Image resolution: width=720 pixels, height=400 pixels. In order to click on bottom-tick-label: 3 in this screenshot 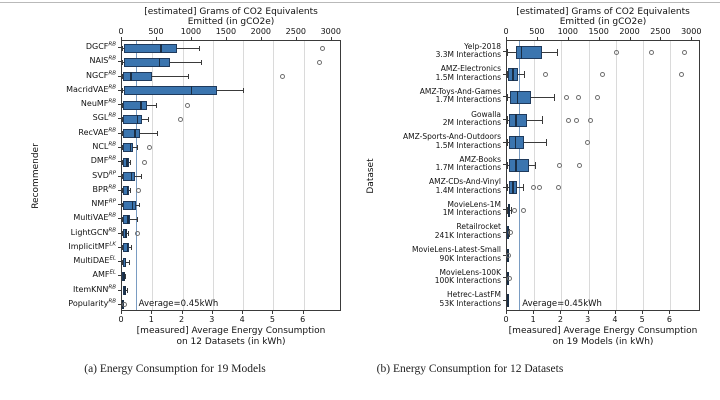, I will do `click(212, 319)`.